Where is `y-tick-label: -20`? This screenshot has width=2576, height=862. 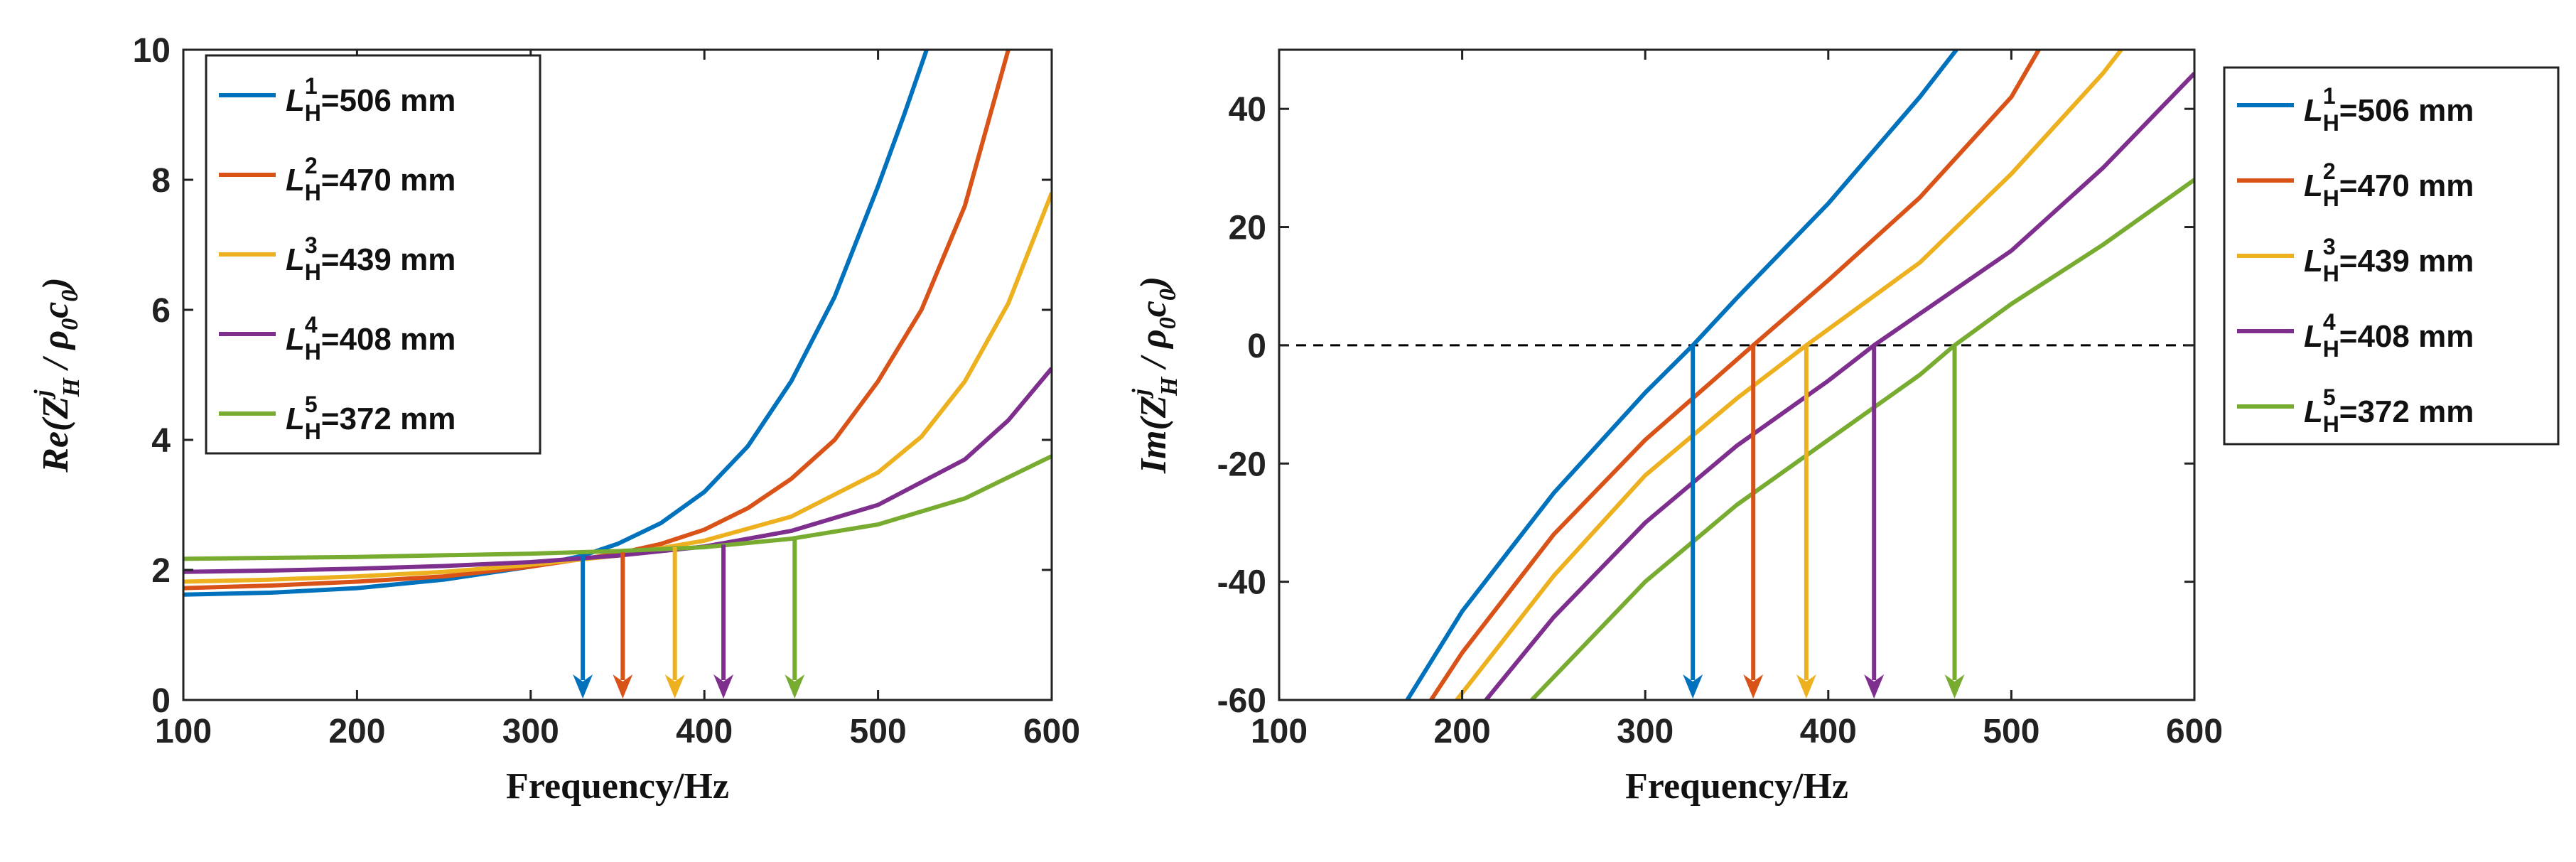
y-tick-label: -20 is located at coordinates (1241, 464).